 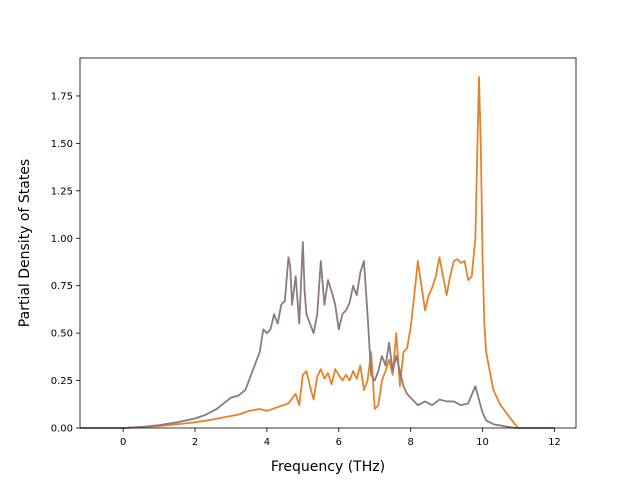 I want to click on x-tick-label: 6, so click(x=339, y=442).